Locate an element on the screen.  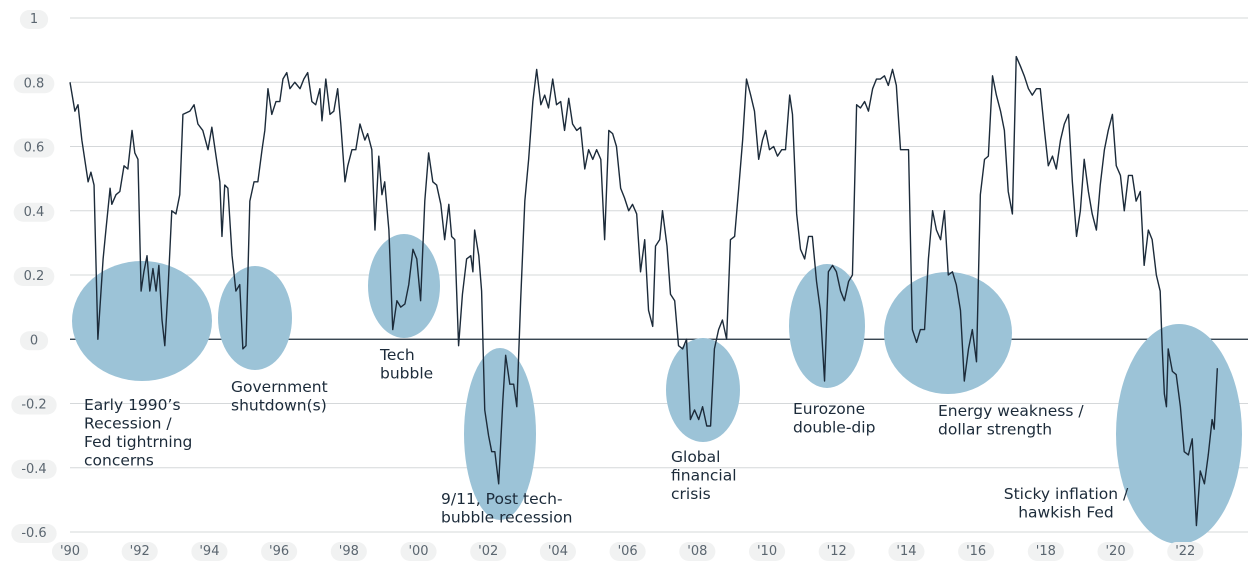
x-tick-label: '94 is located at coordinates (209, 551).